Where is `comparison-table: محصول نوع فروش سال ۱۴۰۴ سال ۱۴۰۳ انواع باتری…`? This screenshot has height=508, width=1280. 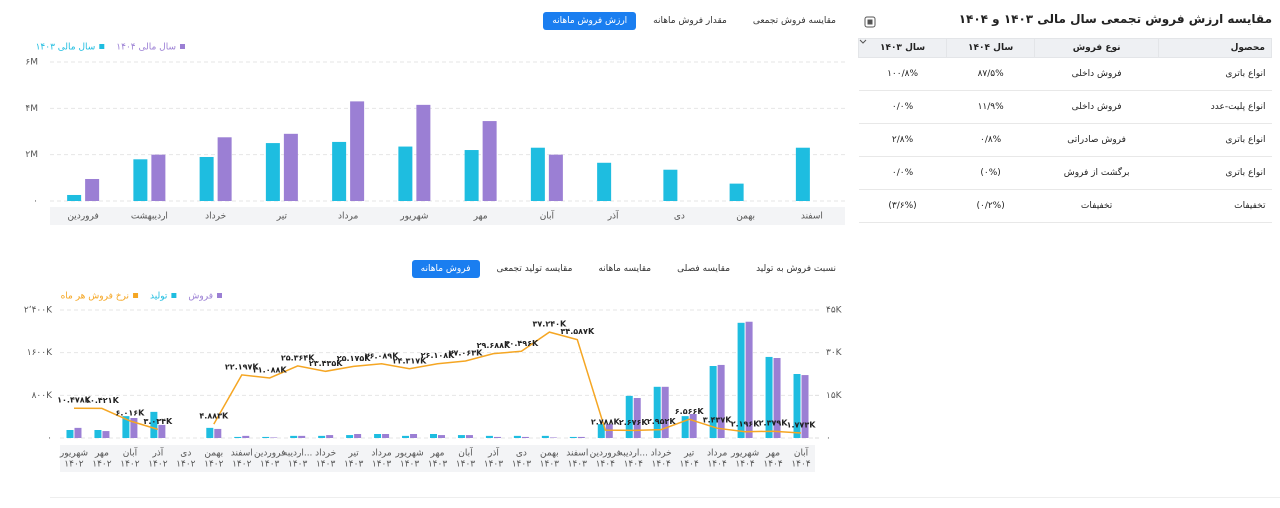
comparison-table: محصول نوع فروش سال ۱۴۰۴ سال ۱۴۰۳ انواع باتری… is located at coordinates (1064, 130).